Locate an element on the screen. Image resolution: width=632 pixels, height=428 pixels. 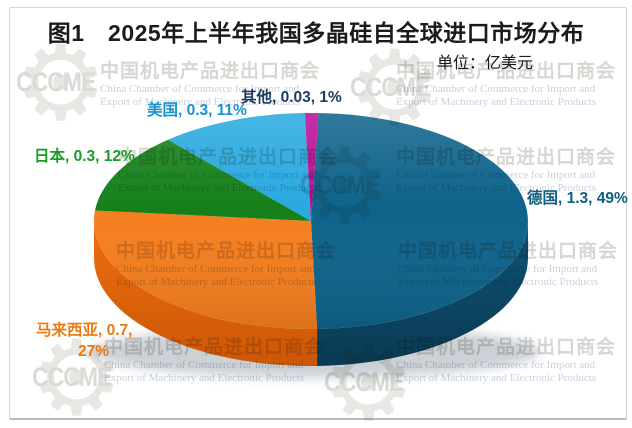
label-usa: 美国, 0.3, 11% is located at coordinates (197, 110).